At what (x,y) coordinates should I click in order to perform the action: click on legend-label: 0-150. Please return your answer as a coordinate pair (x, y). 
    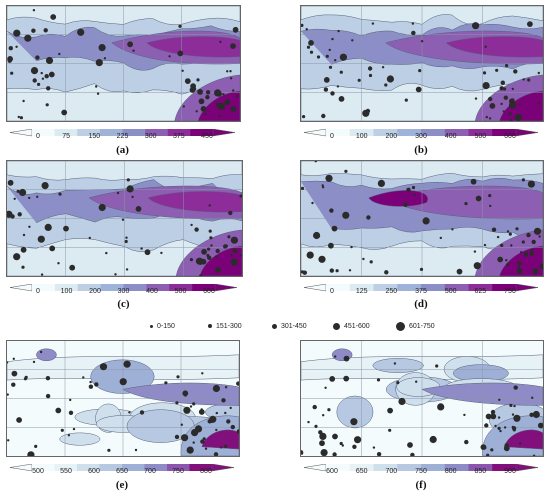
    Looking at the image, I should click on (166, 326).